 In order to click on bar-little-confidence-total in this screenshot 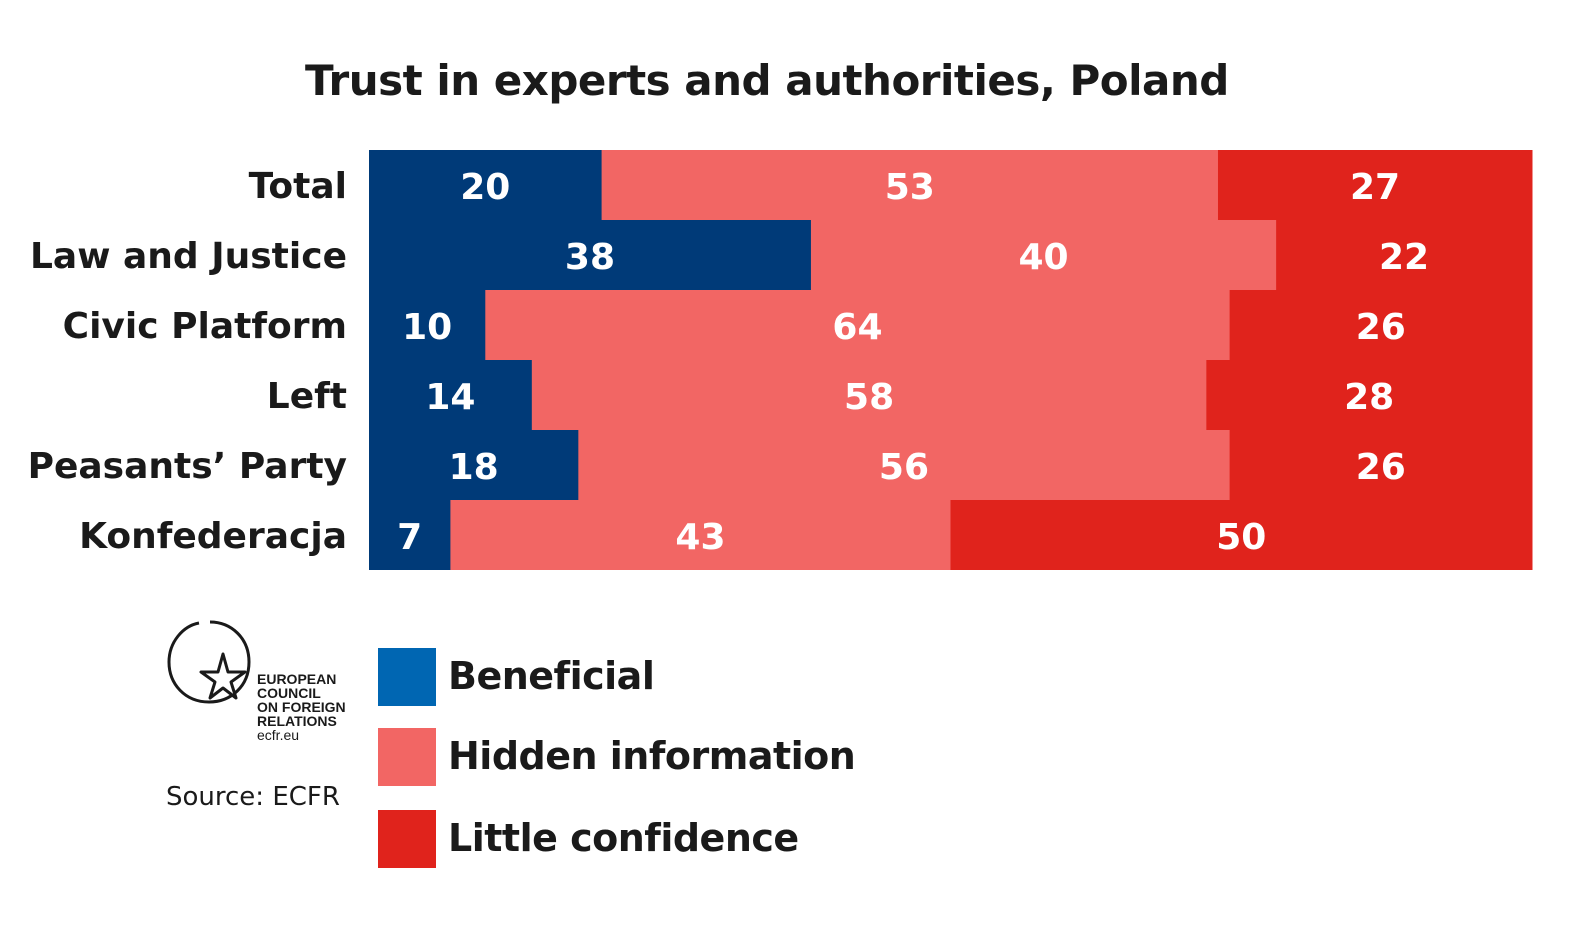, I will do `click(1375, 185)`.